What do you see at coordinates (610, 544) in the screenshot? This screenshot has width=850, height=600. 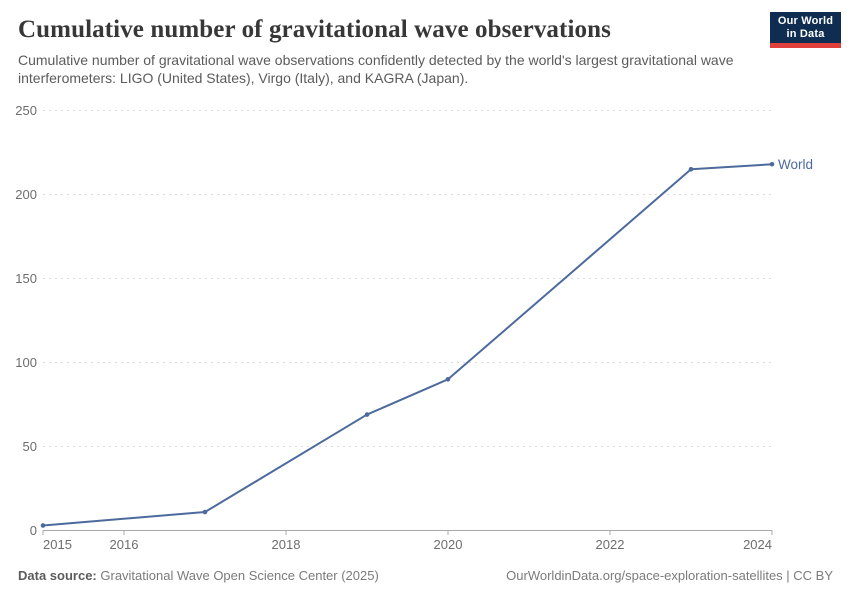 I see `x-axis-tick-label: 2022` at bounding box center [610, 544].